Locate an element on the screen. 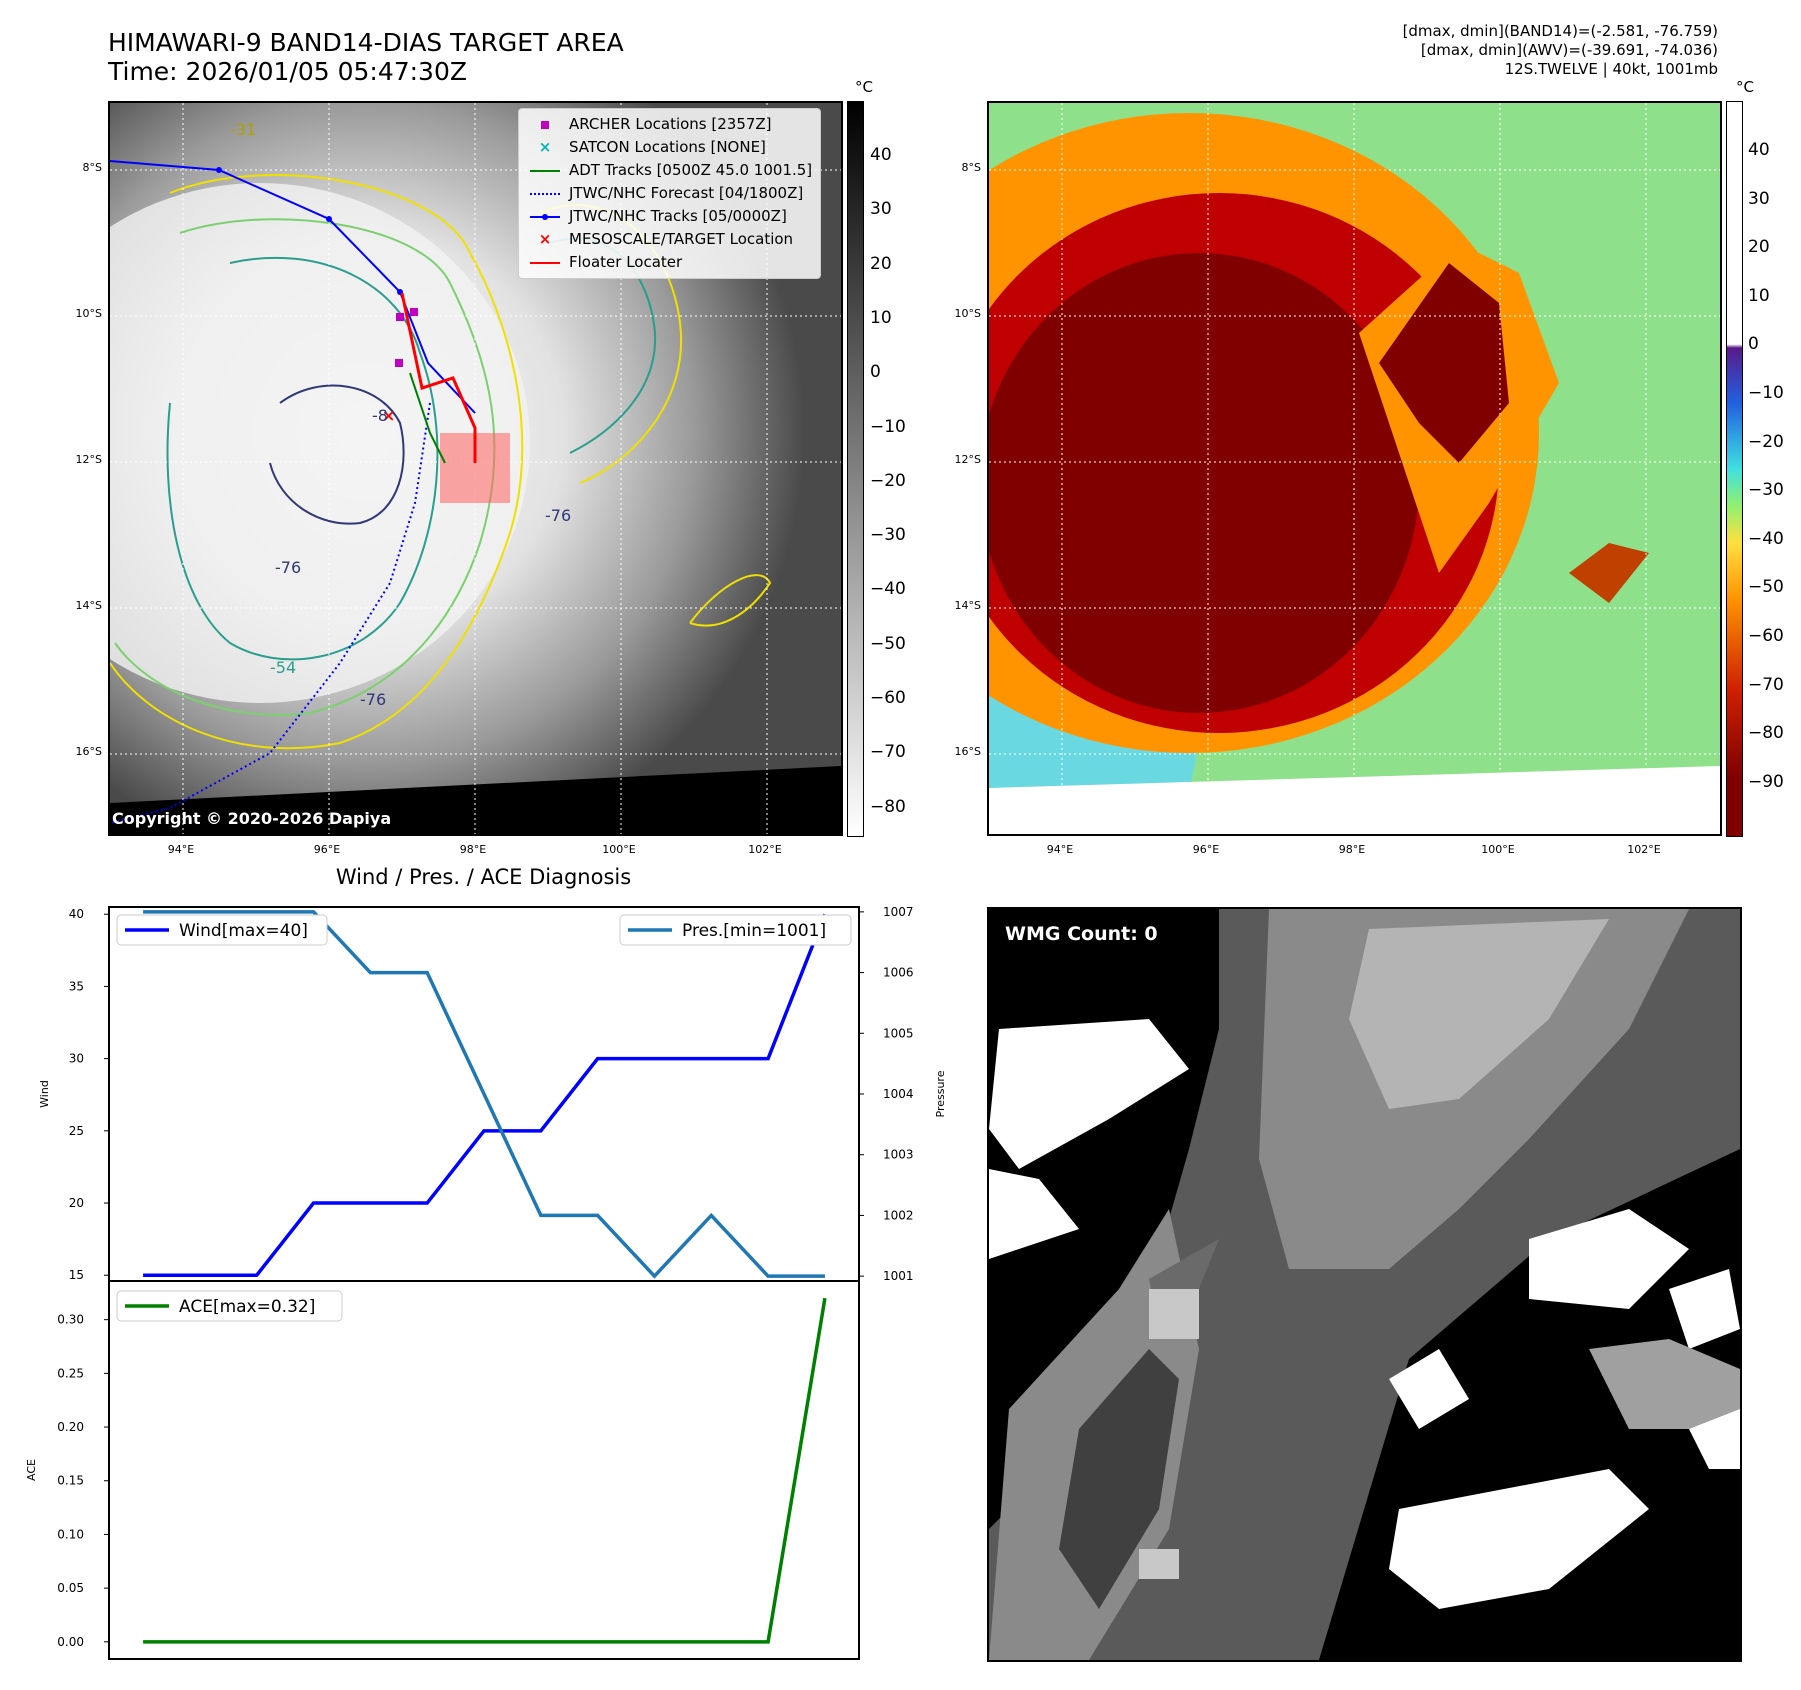 This screenshot has width=1801, height=1690. ace-series-line is located at coordinates (485, 1470).